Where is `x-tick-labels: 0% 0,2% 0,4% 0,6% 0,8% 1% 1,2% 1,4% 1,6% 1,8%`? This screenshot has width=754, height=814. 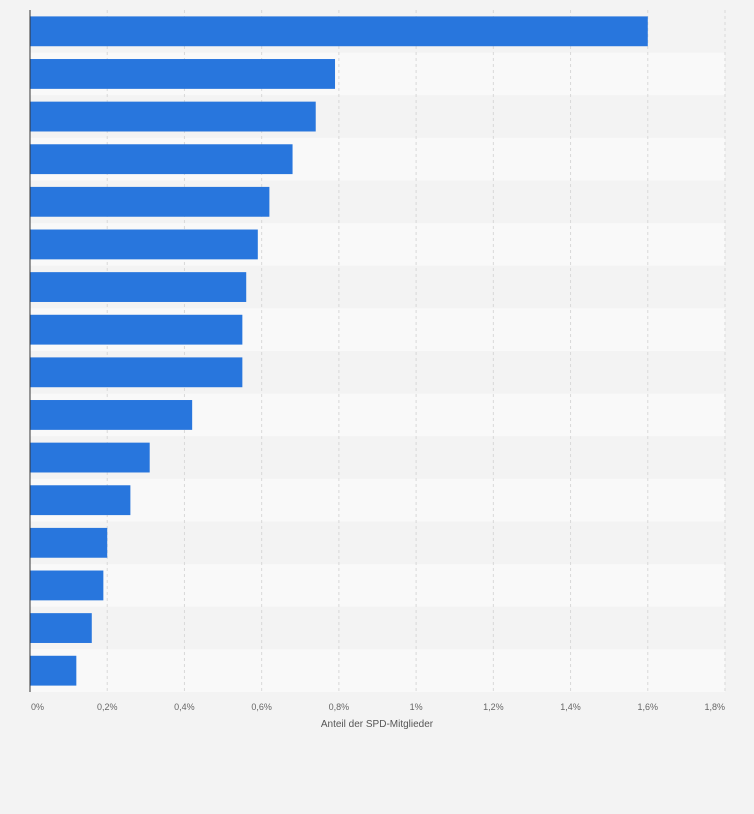 x-tick-labels: 0% 0,2% 0,4% 0,6% 0,8% 1% 1,2% 1,4% 1,6% 1,8% is located at coordinates (378, 707).